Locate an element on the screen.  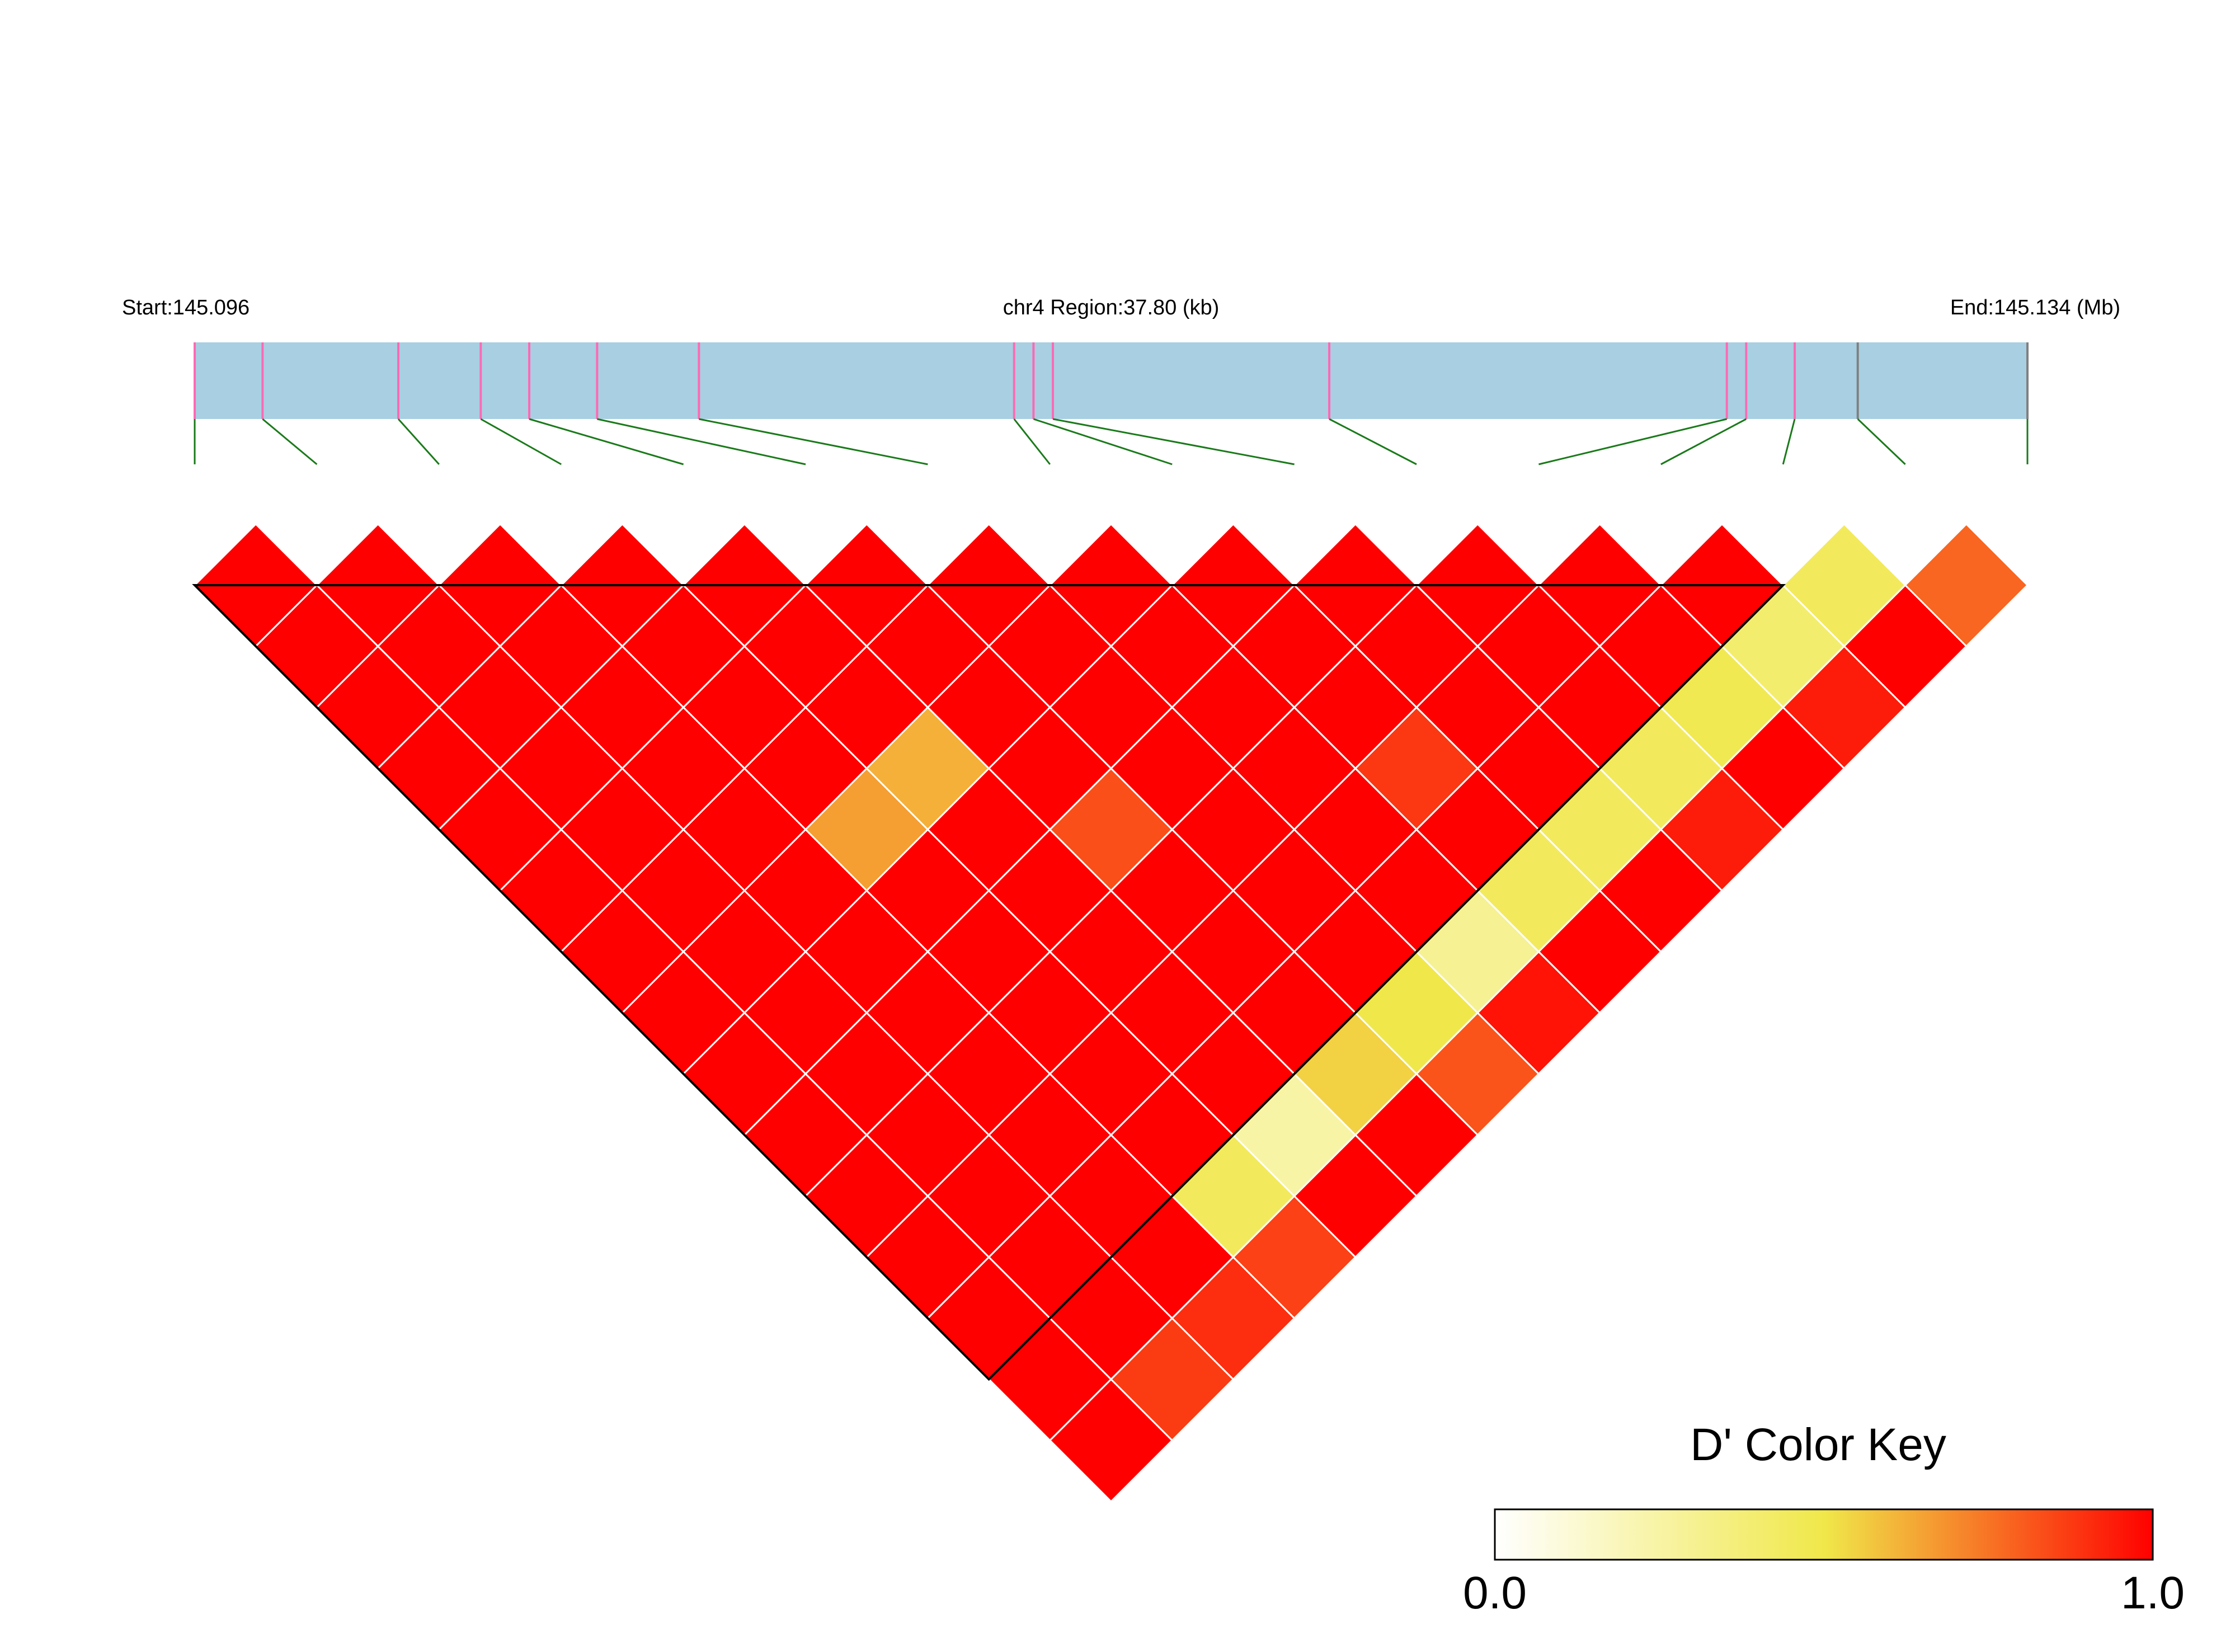
color-key-title: D' Color Key is located at coordinates (1818, 1445).